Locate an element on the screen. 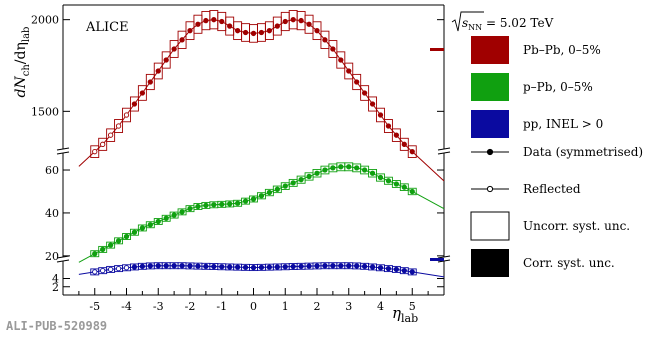 The image size is (667, 340). x-axis-ticks: -5 -4 -3 -2 -1 0 1 2 3 4 5 is located at coordinates (253, 300).